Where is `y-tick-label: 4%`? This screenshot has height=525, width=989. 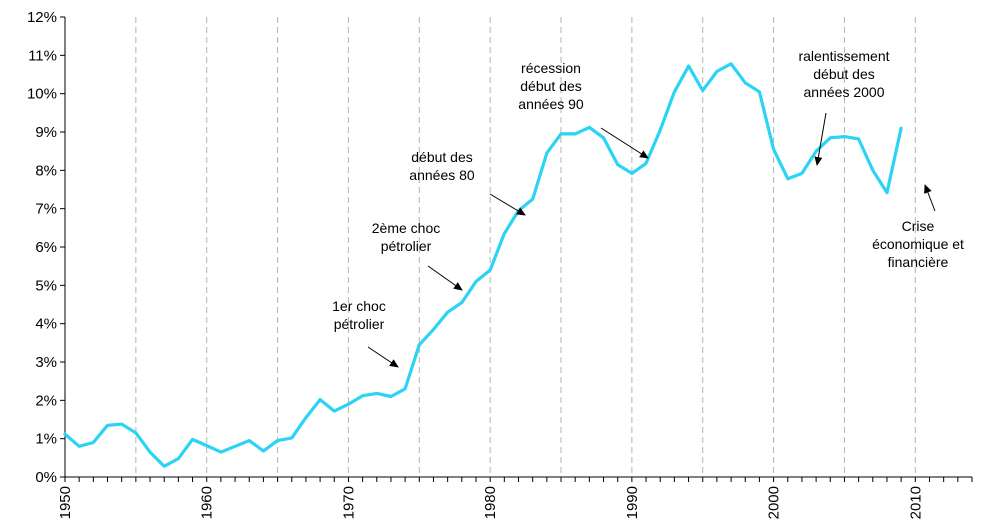 y-tick-label: 4% is located at coordinates (46, 324).